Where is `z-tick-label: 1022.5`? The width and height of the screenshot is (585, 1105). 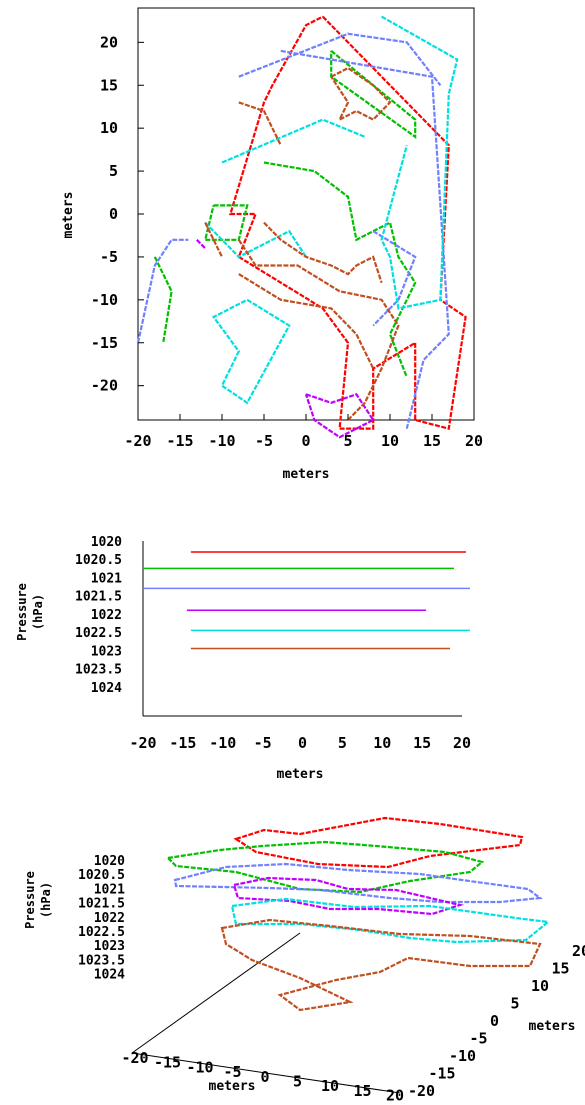
z-tick-label: 1022.5 is located at coordinates (101, 932).